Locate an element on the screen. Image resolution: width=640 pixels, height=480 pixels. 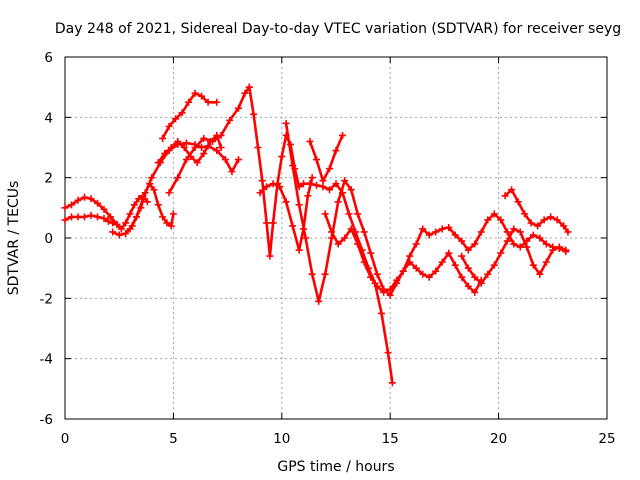
y-tick-label: -6 is located at coordinates (46, 420).